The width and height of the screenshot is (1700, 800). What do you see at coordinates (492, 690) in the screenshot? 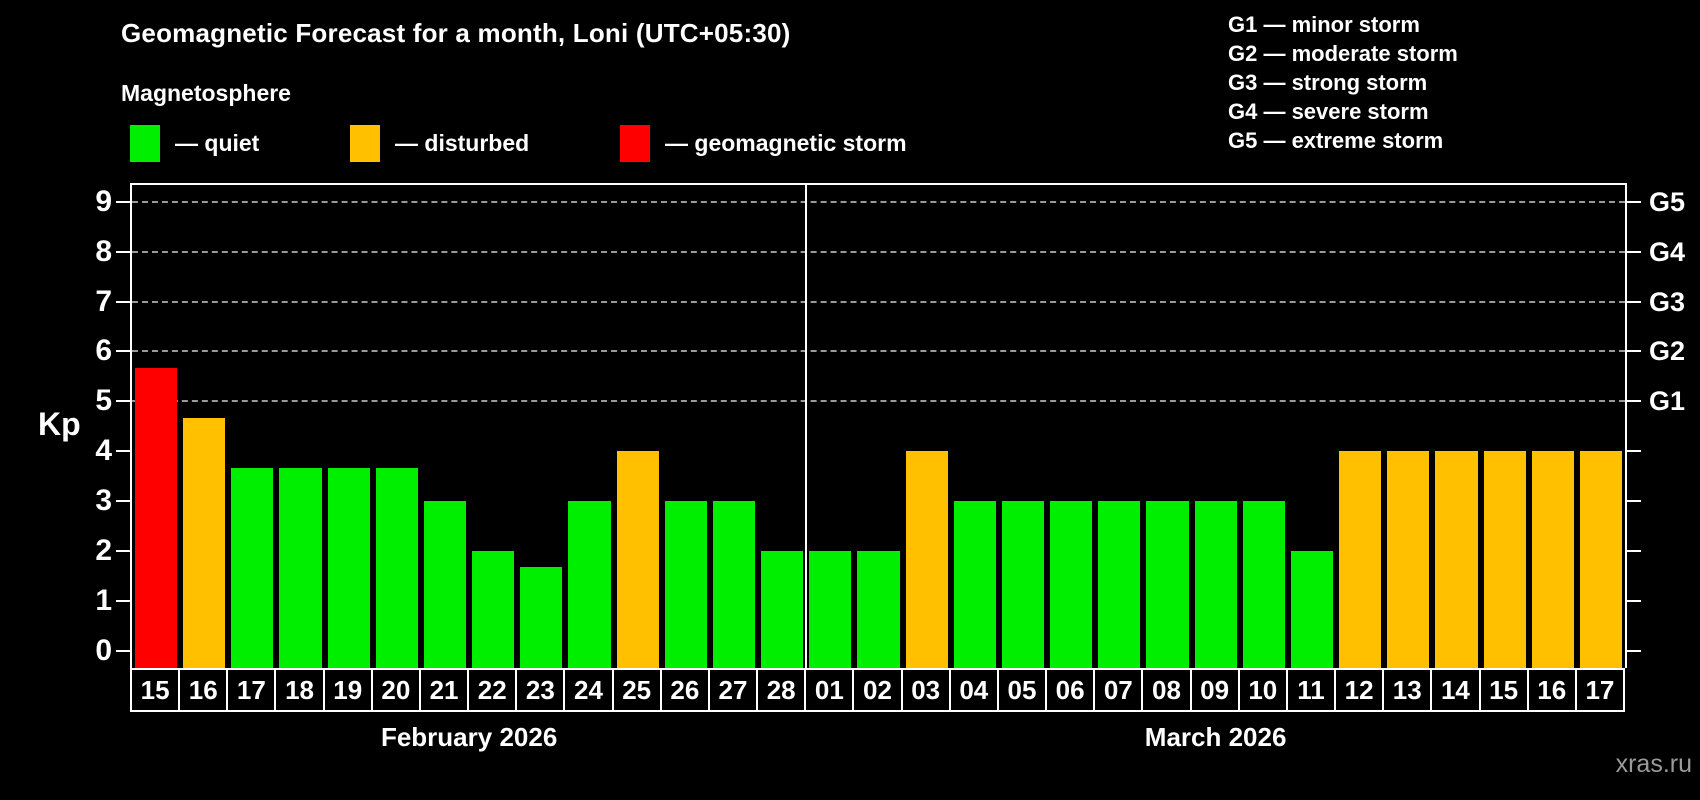
I see `day-label-cell-feb-22: 22` at bounding box center [492, 690].